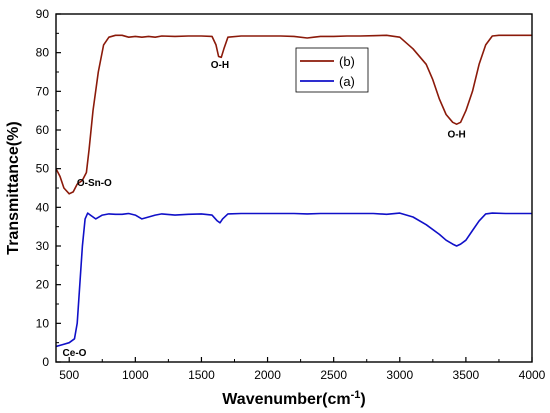 This screenshot has height=413, width=550. Describe the element at coordinates (267, 375) in the screenshot. I see `x-tick-label-2000: 2000` at that location.